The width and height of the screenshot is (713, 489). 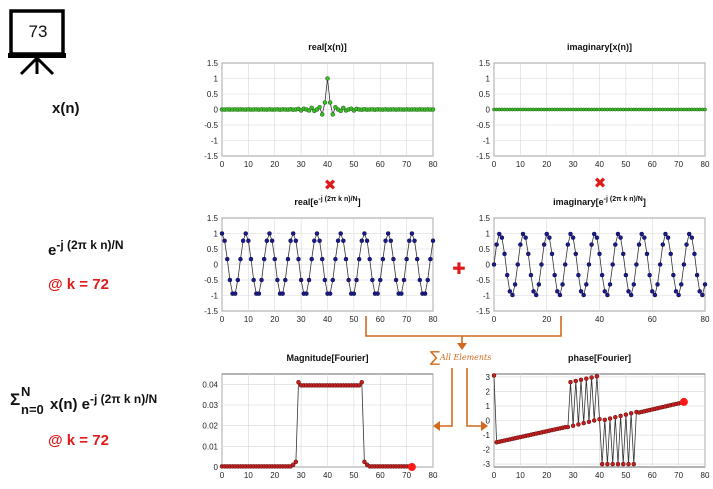 I want to click on projector-screen-icon, so click(x=37, y=42).